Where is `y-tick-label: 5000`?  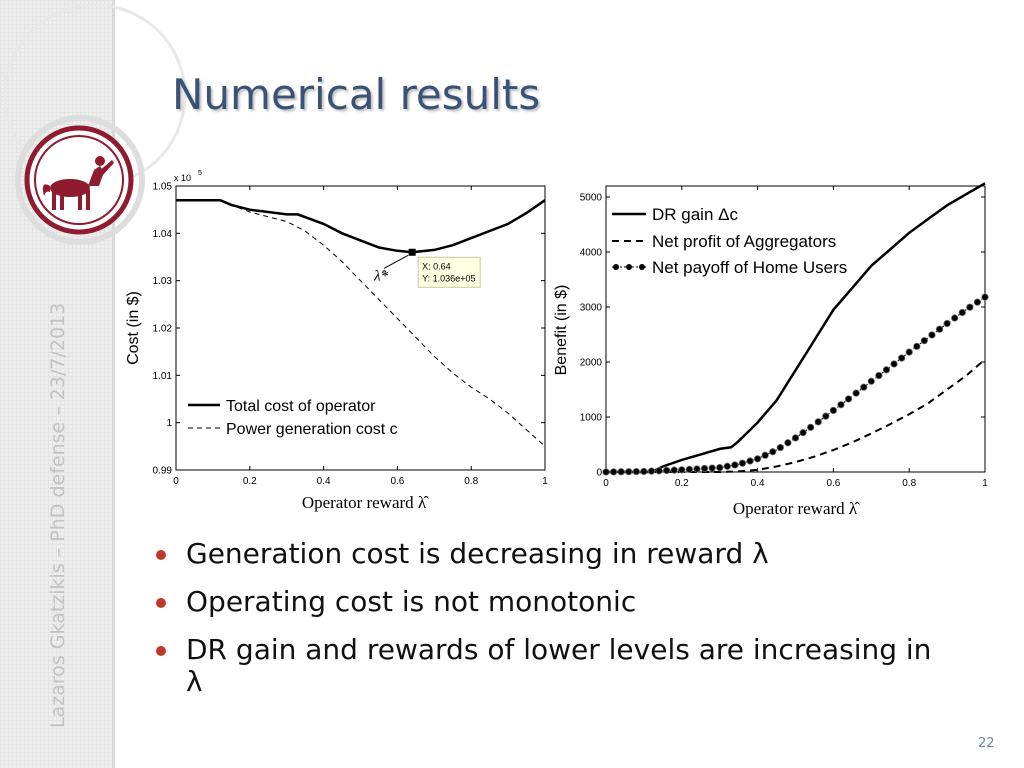 y-tick-label: 5000 is located at coordinates (591, 198).